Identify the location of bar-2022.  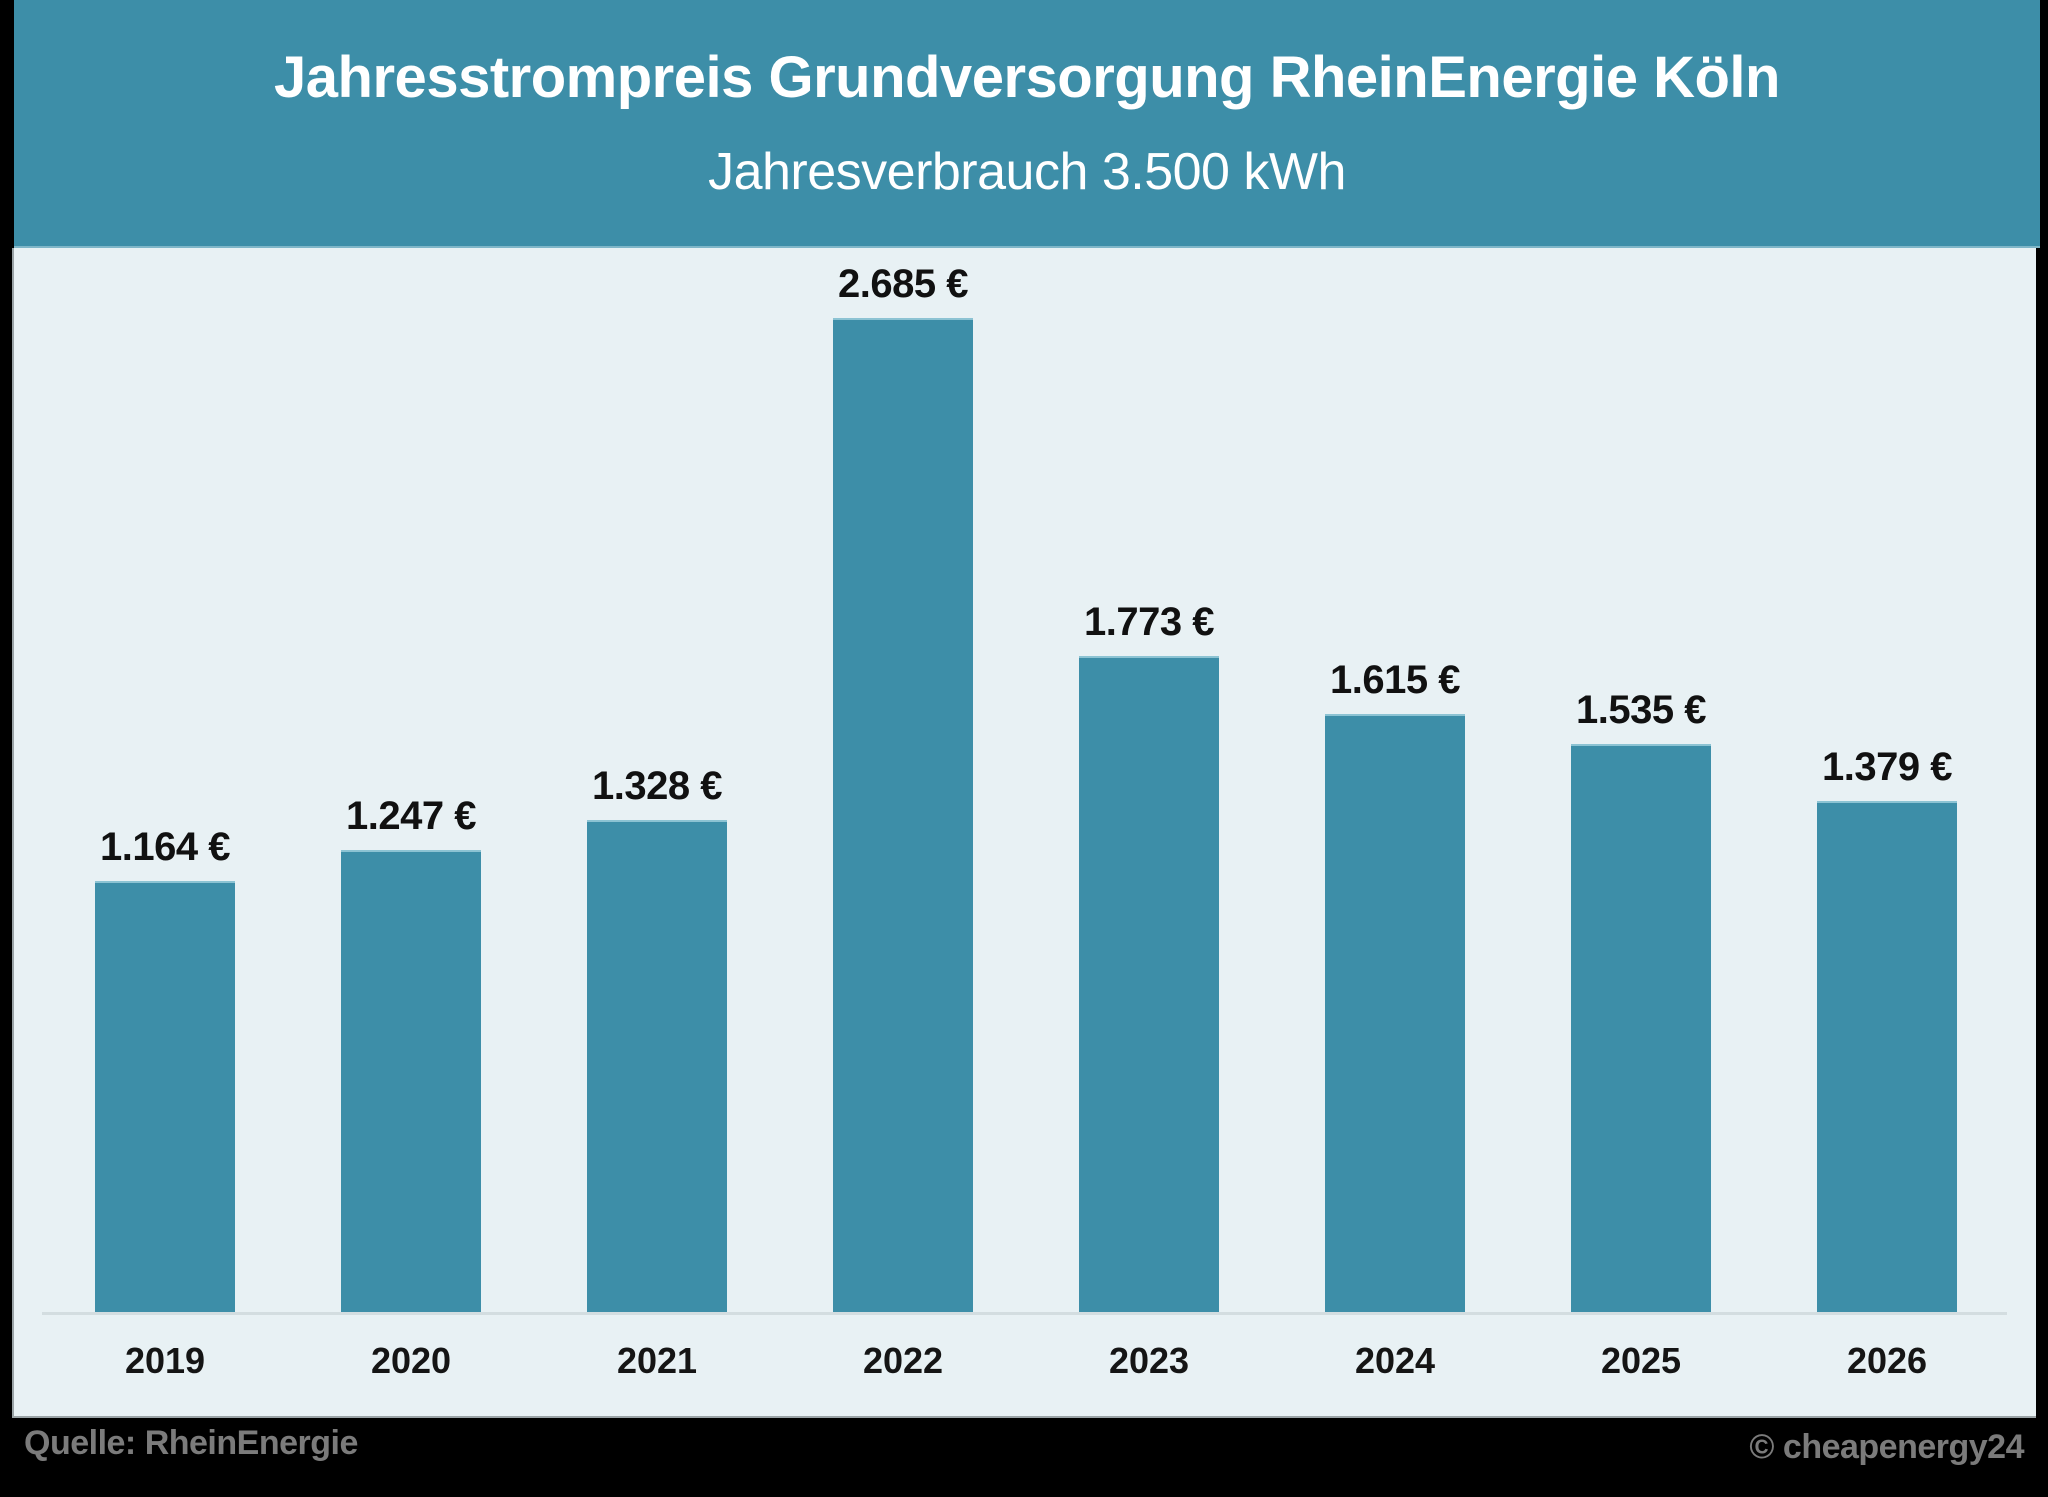
(903, 815).